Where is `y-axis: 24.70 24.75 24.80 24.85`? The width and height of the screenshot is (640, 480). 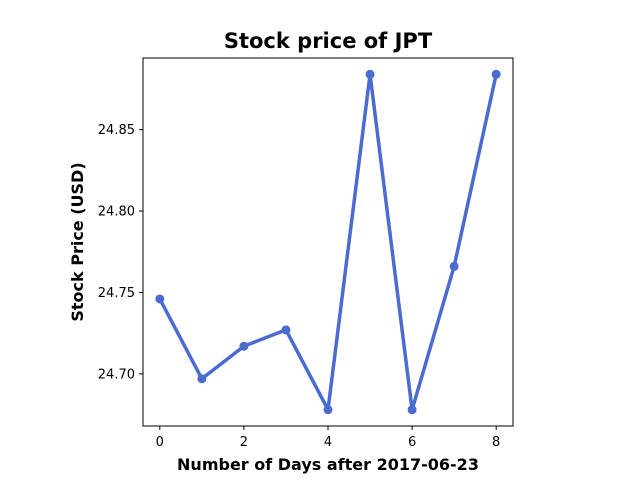 y-axis: 24.70 24.75 24.80 24.85 is located at coordinates (120, 252).